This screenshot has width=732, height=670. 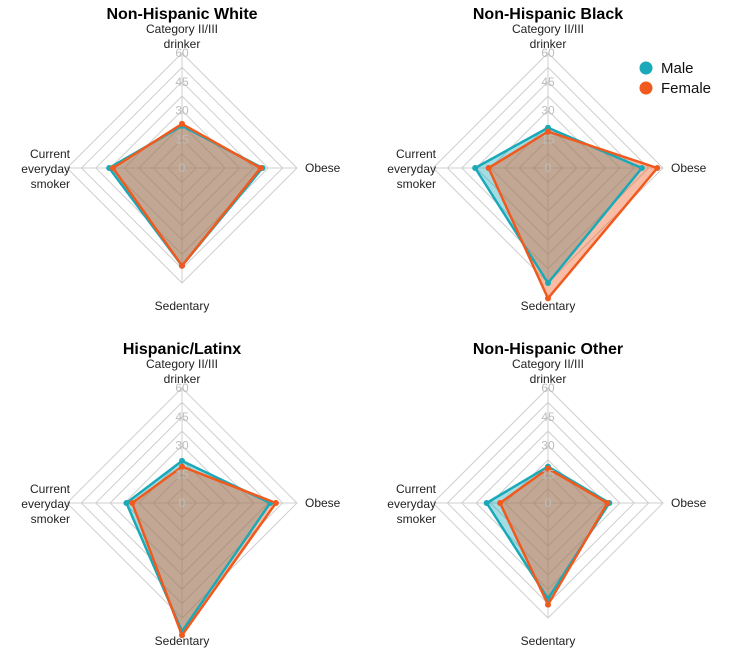 I want to click on panel-title: Non-Hispanic Other, so click(x=548, y=349).